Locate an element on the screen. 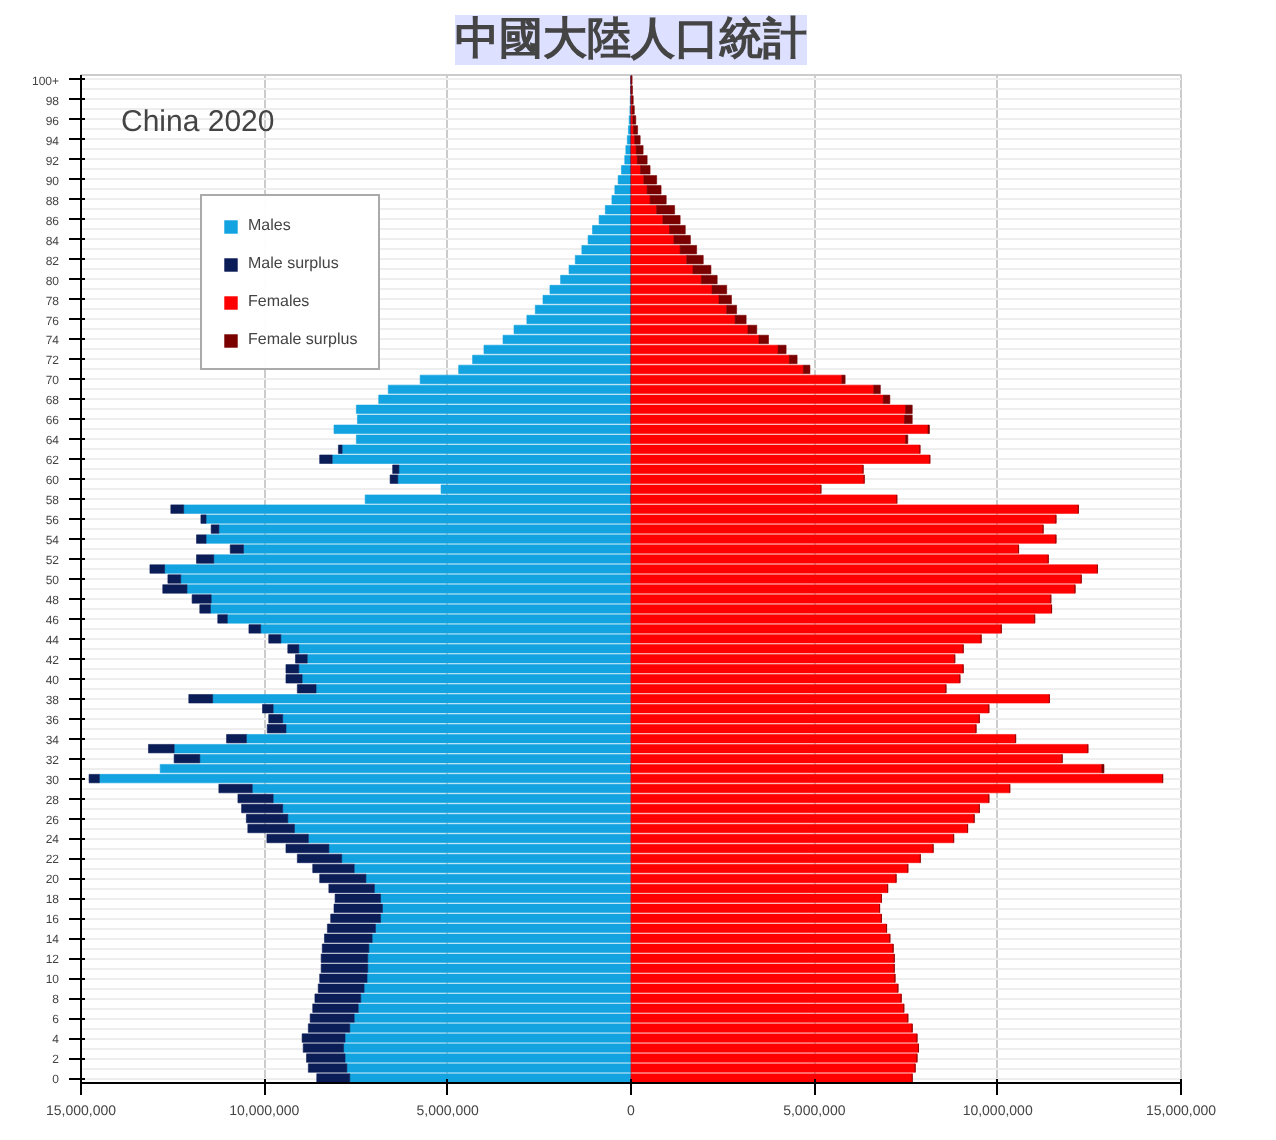 Image resolution: width=1276 pixels, height=1140 pixels. legend-label: Male surplus is located at coordinates (293, 263).